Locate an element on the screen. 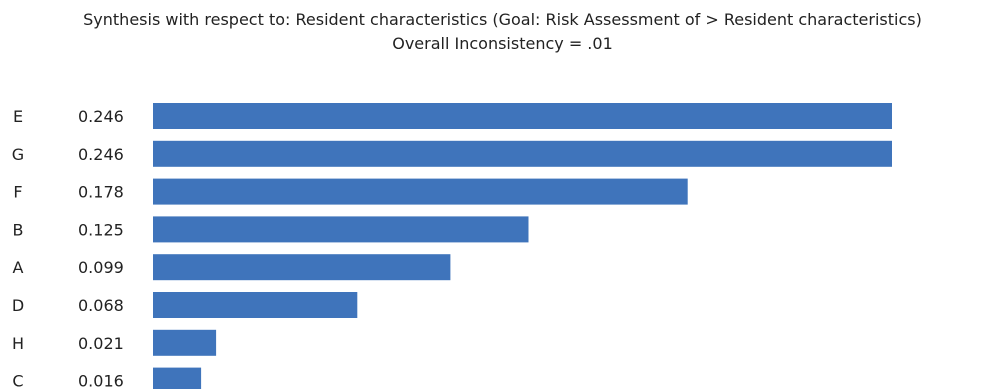 The width and height of the screenshot is (1005, 389). value-label-c: 0.016 is located at coordinates (101, 380).